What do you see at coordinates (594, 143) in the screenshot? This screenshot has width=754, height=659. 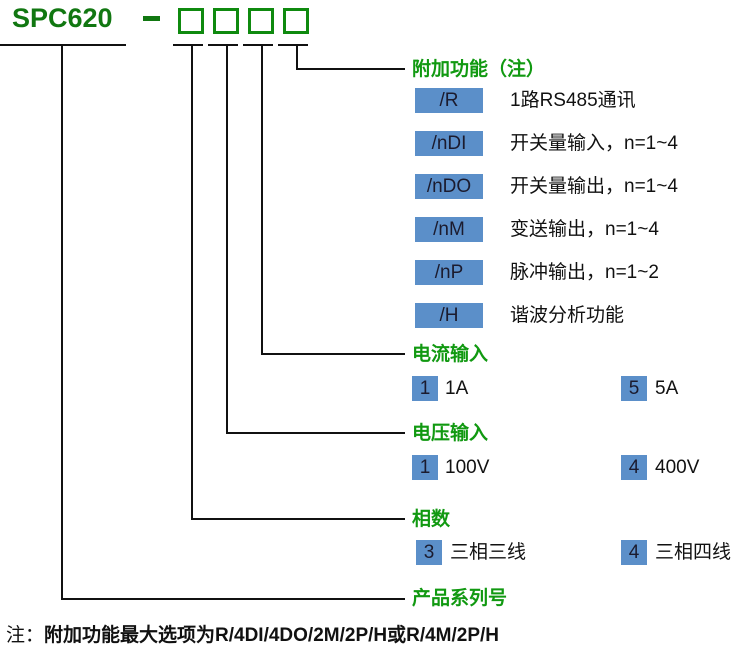 I see `option-desc-additional-1: 开关量输入，n=1~4` at bounding box center [594, 143].